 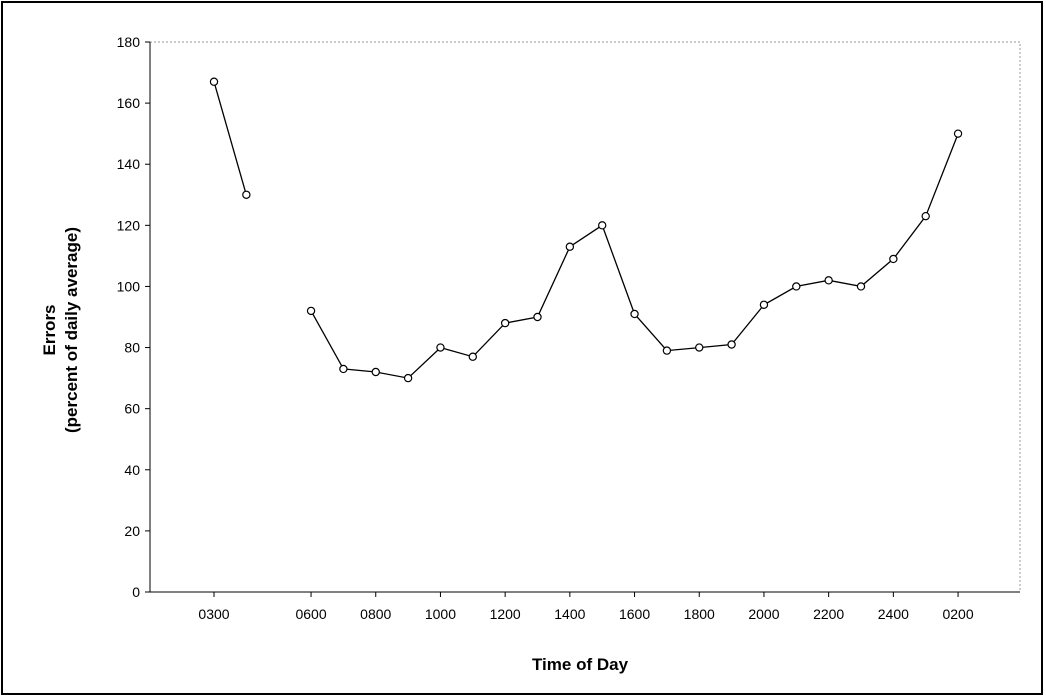 I want to click on y-axis-title-line2: (percent of daily average), so click(x=71, y=330).